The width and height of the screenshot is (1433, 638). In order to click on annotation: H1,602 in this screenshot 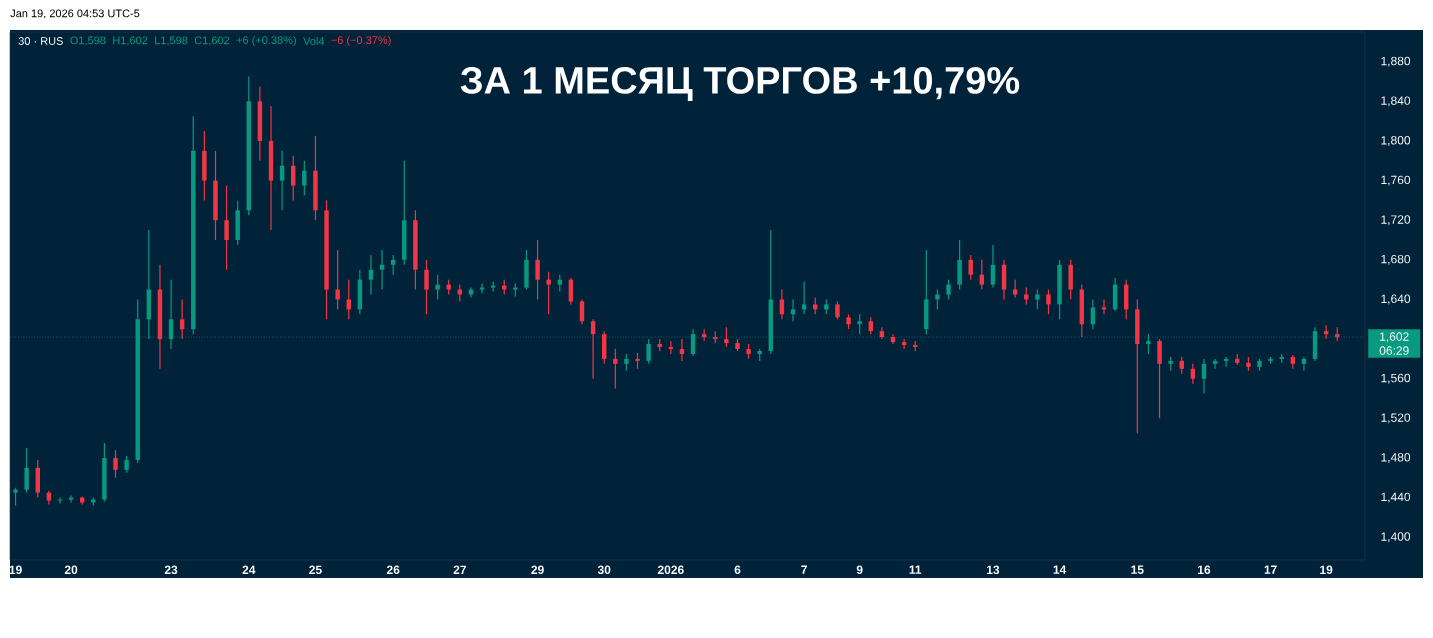, I will do `click(130, 41)`.